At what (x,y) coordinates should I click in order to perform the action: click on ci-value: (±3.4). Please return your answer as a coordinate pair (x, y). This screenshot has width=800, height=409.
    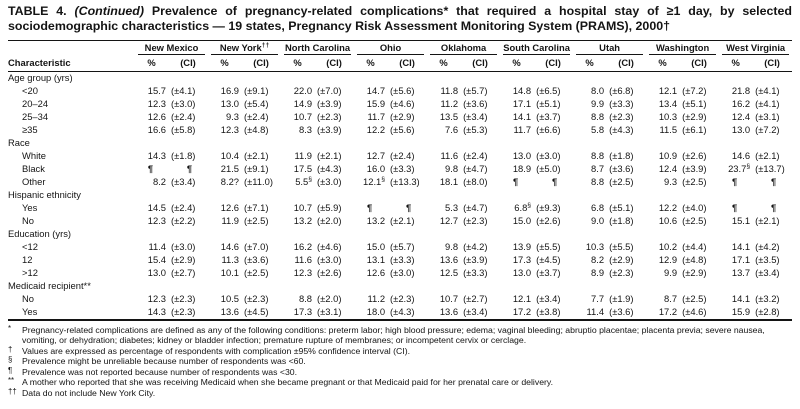
    Looking at the image, I should click on (183, 182).